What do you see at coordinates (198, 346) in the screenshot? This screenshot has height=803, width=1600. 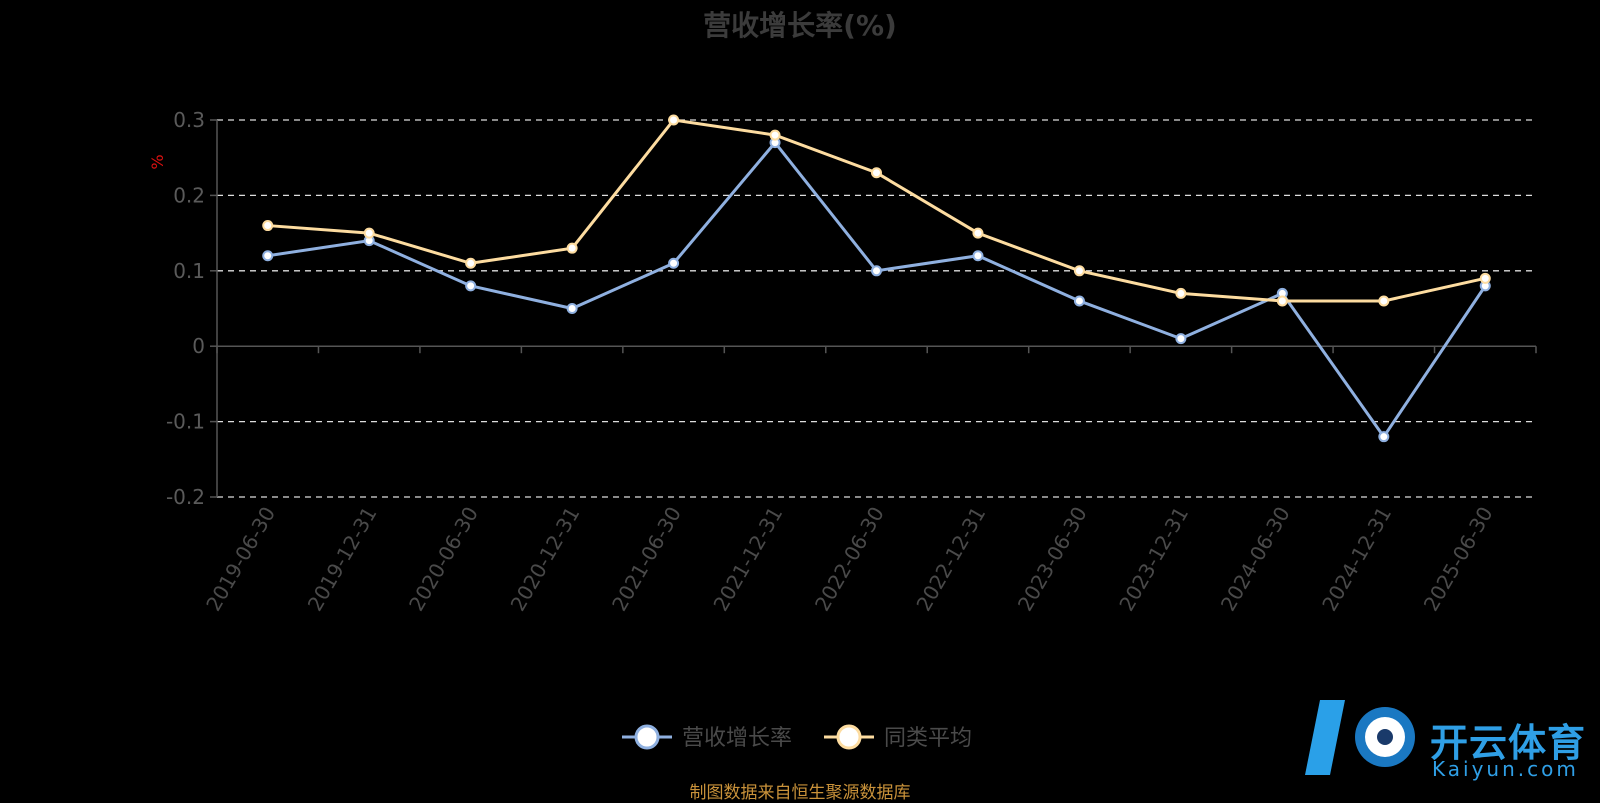 I see `y-tick-label: 0` at bounding box center [198, 346].